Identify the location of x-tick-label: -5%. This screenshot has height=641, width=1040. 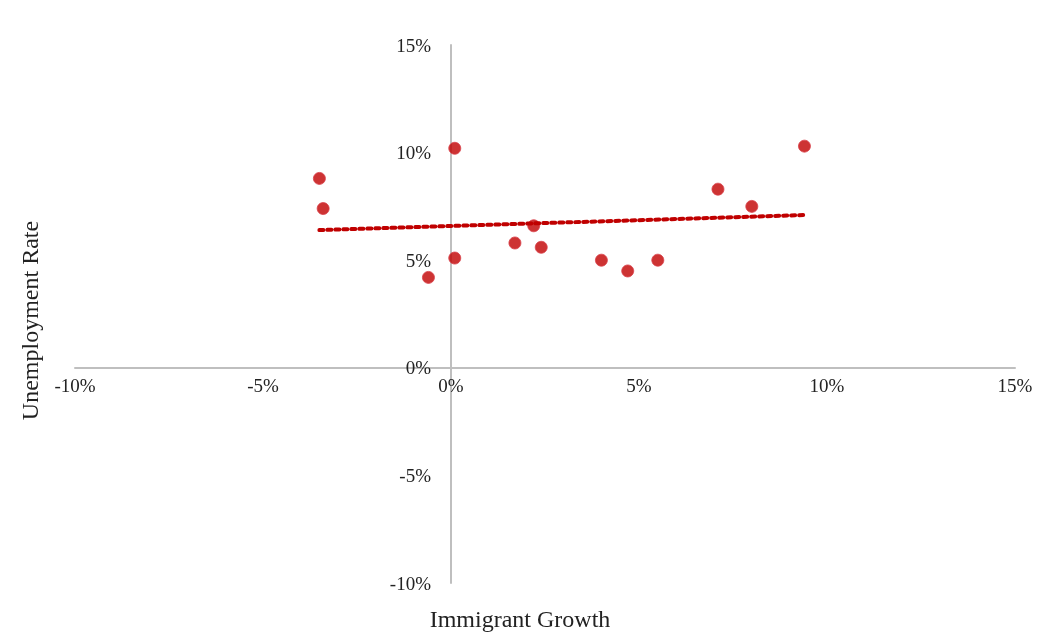
(263, 385).